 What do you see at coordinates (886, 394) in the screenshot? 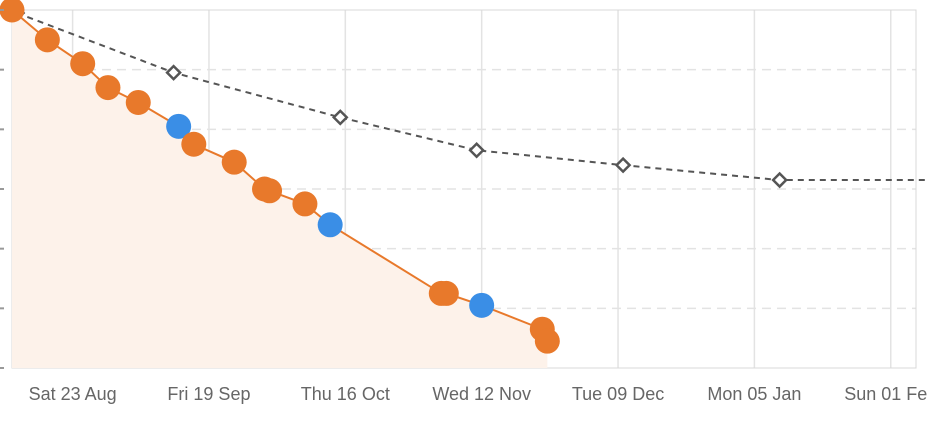
I see `x-tick-label: Sun 01 Feb` at bounding box center [886, 394].